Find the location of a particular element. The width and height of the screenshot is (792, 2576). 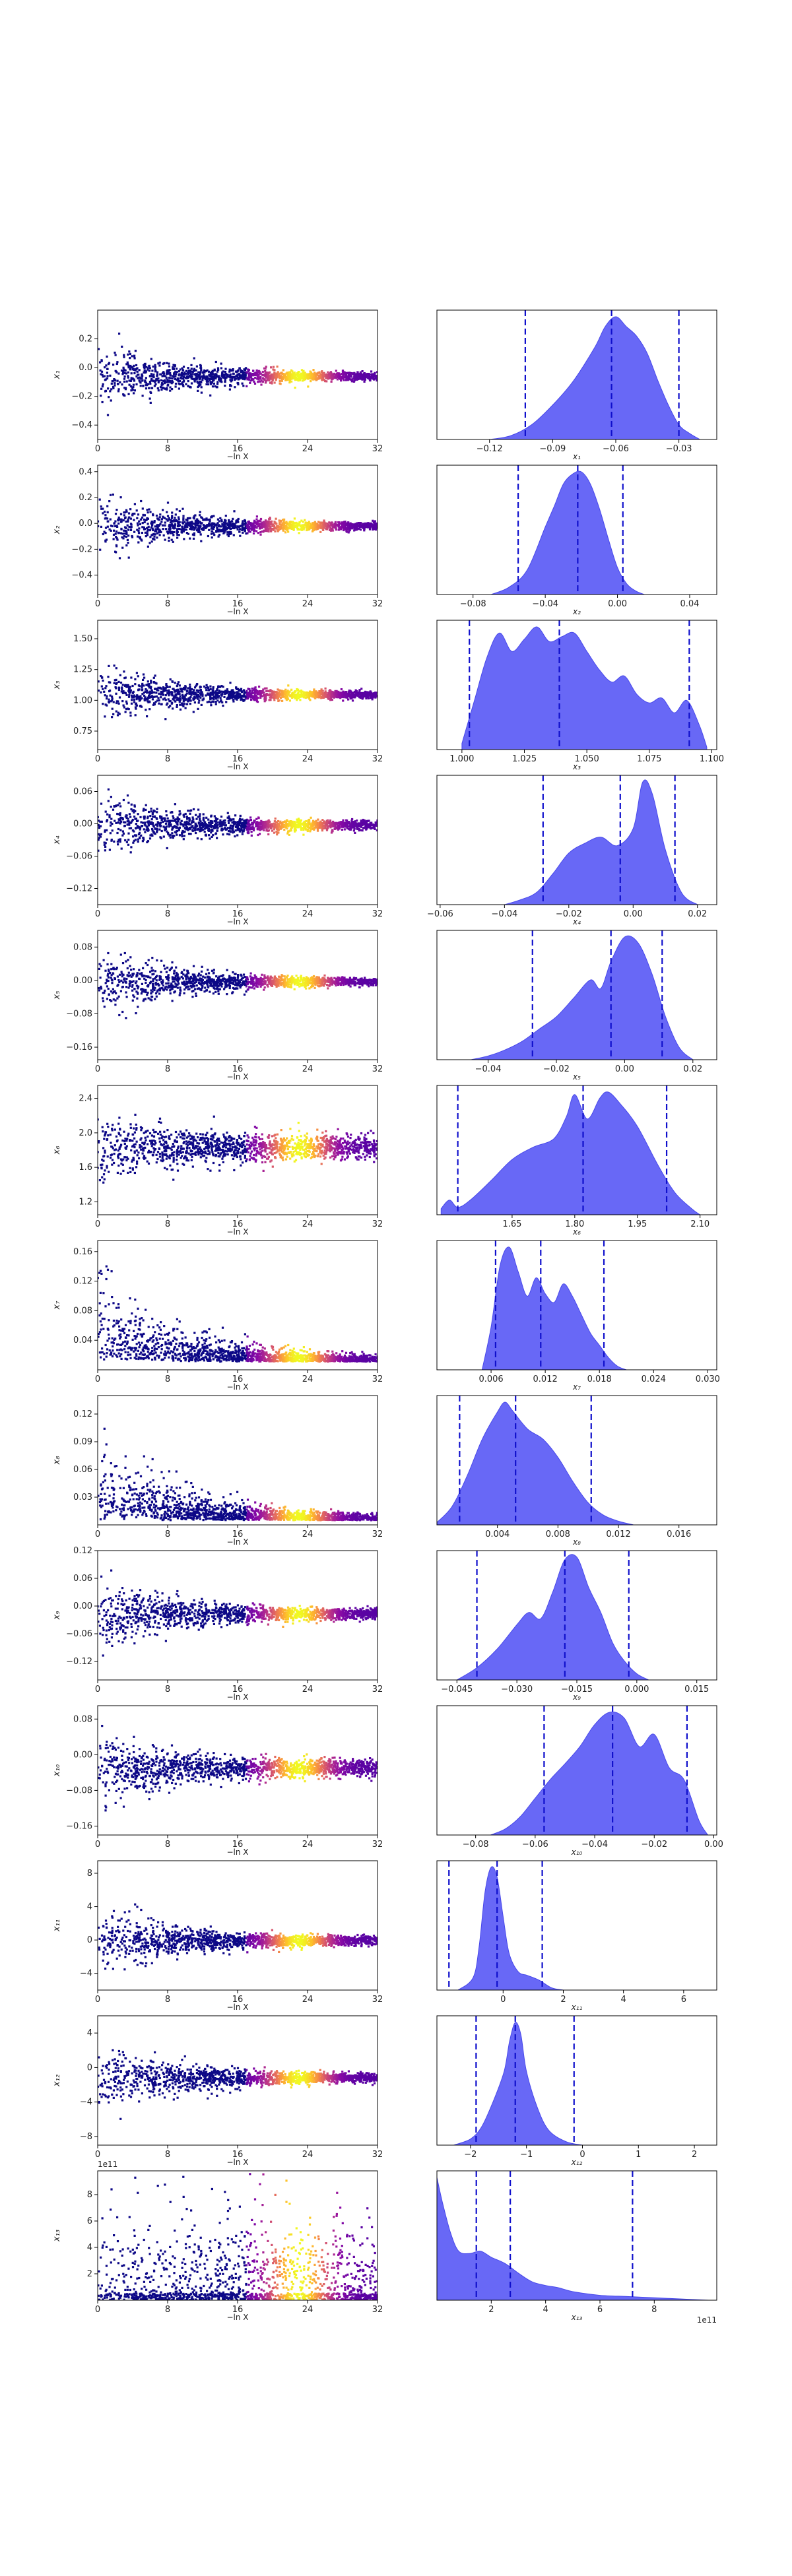

x-axis-label: x₃ is located at coordinates (576, 766).